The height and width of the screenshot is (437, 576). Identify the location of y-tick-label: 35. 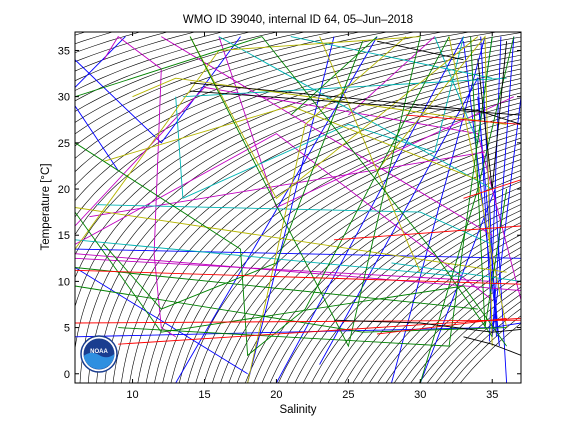
(64, 51).